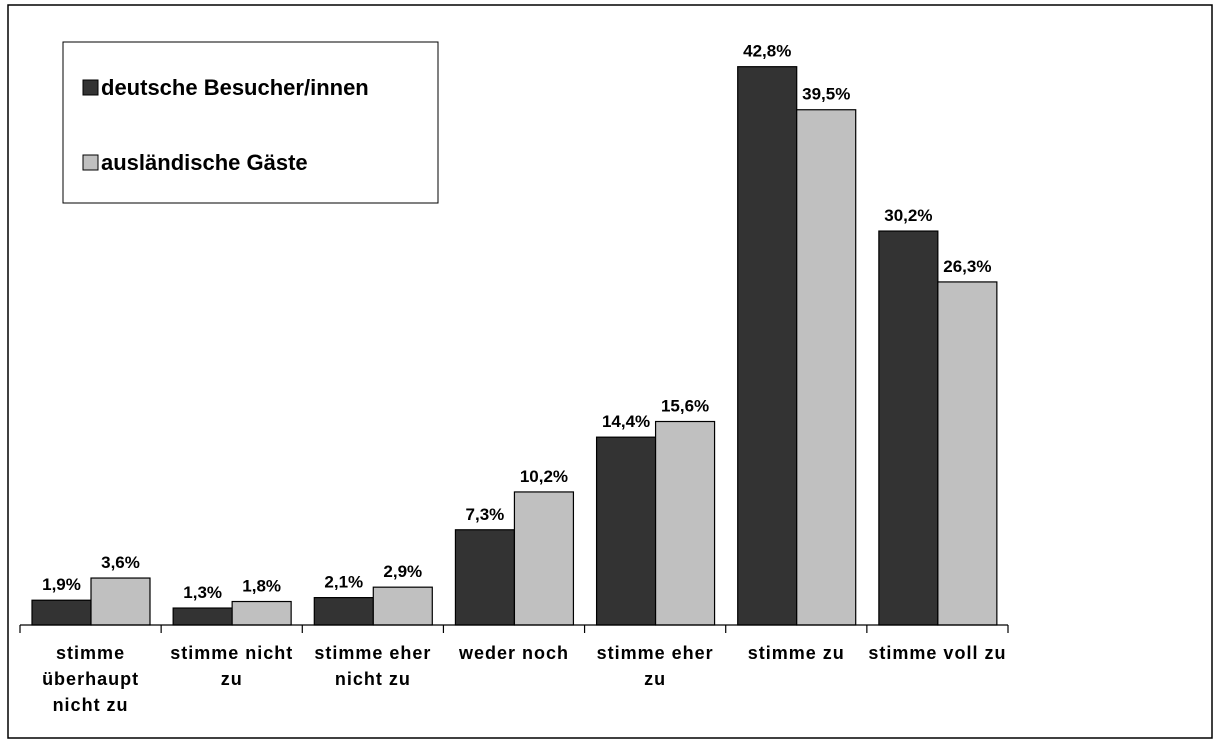 The image size is (1220, 743). Describe the element at coordinates (402, 571) in the screenshot. I see `value-label: 2,9%` at that location.